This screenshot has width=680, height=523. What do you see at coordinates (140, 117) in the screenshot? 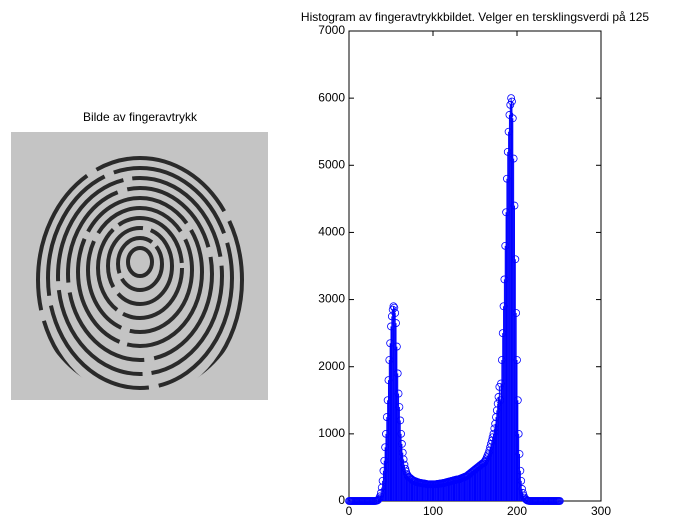
I see `image-title: Bilde av fingeravtrykk` at bounding box center [140, 117].